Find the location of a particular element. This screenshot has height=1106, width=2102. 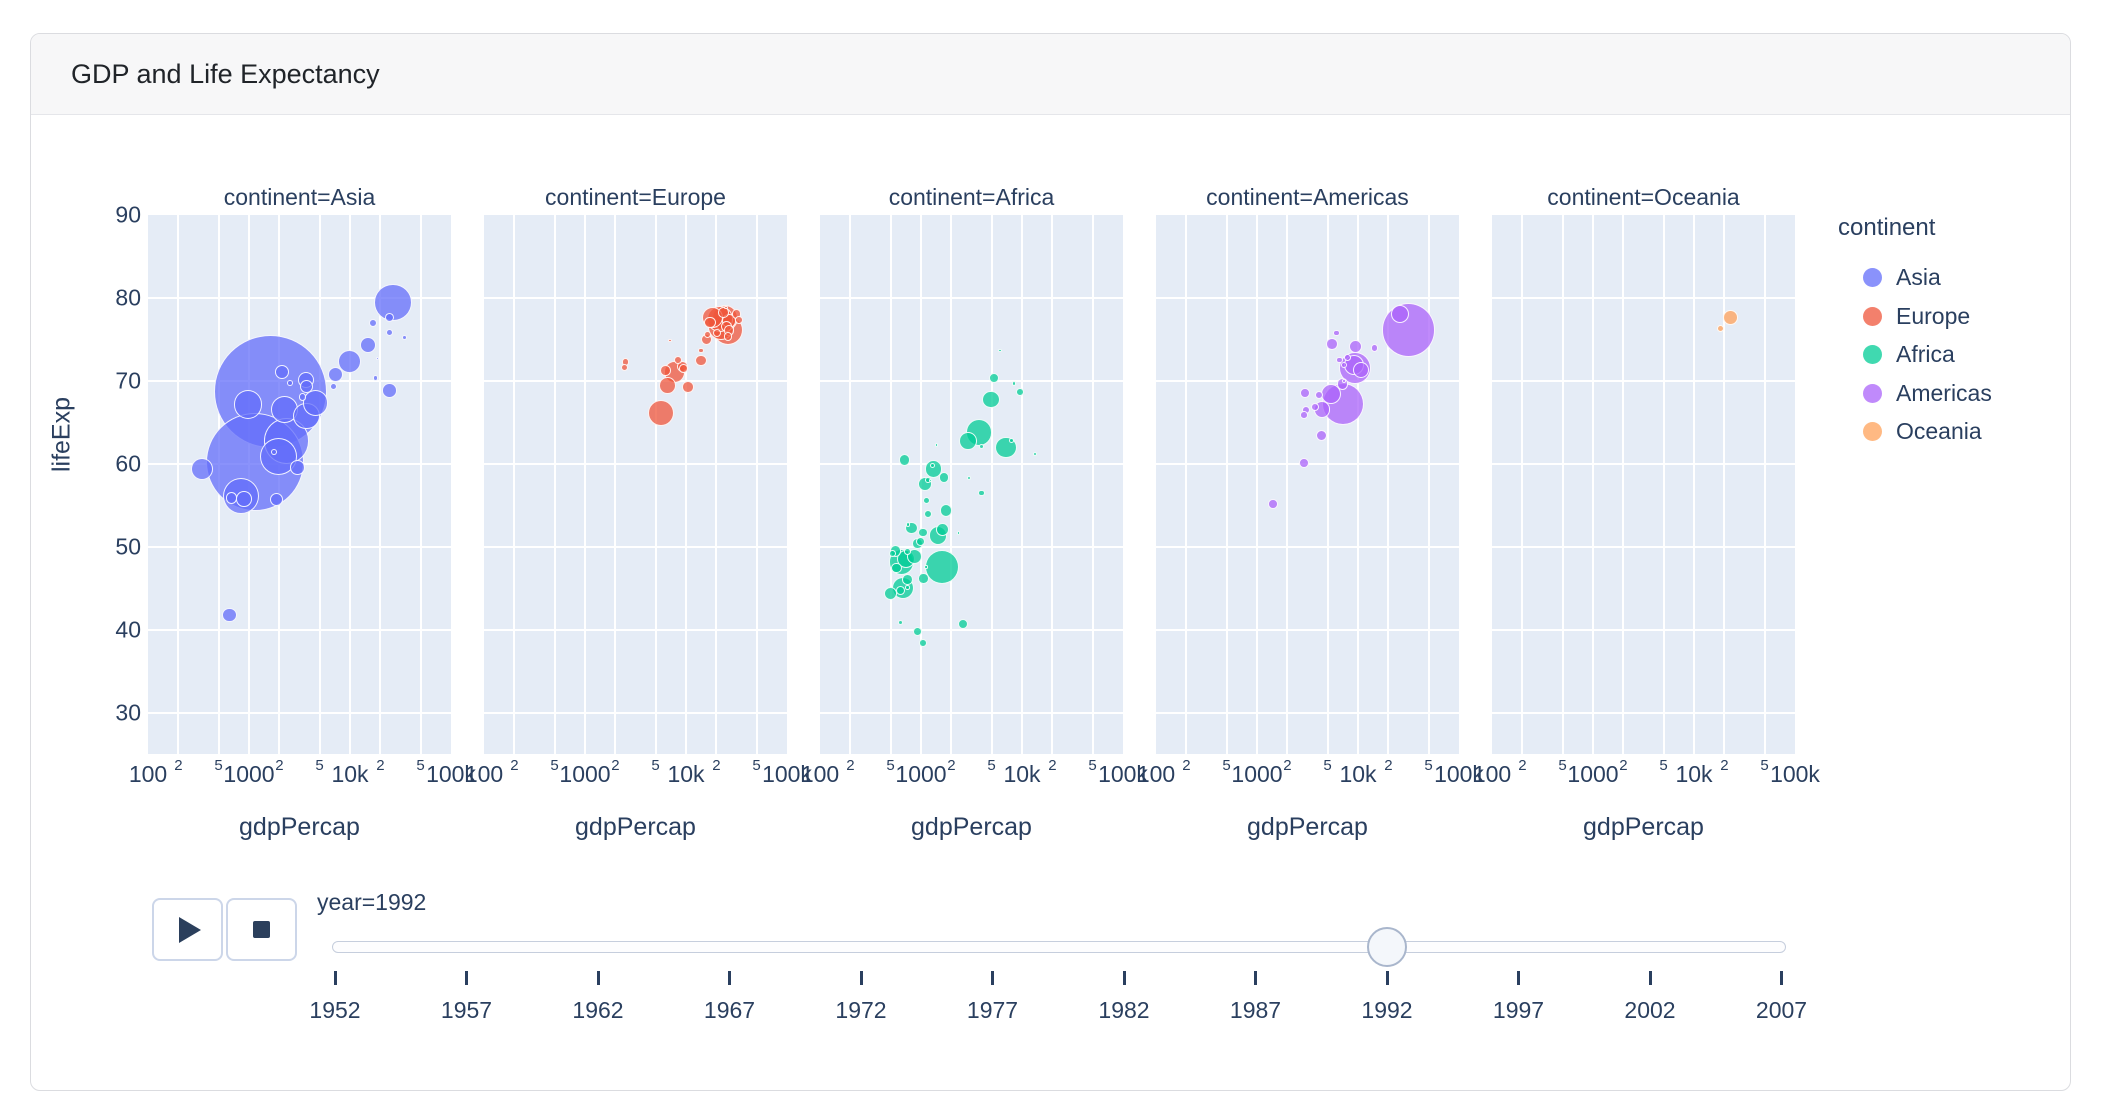

data-point-norway is located at coordinates (739, 319).